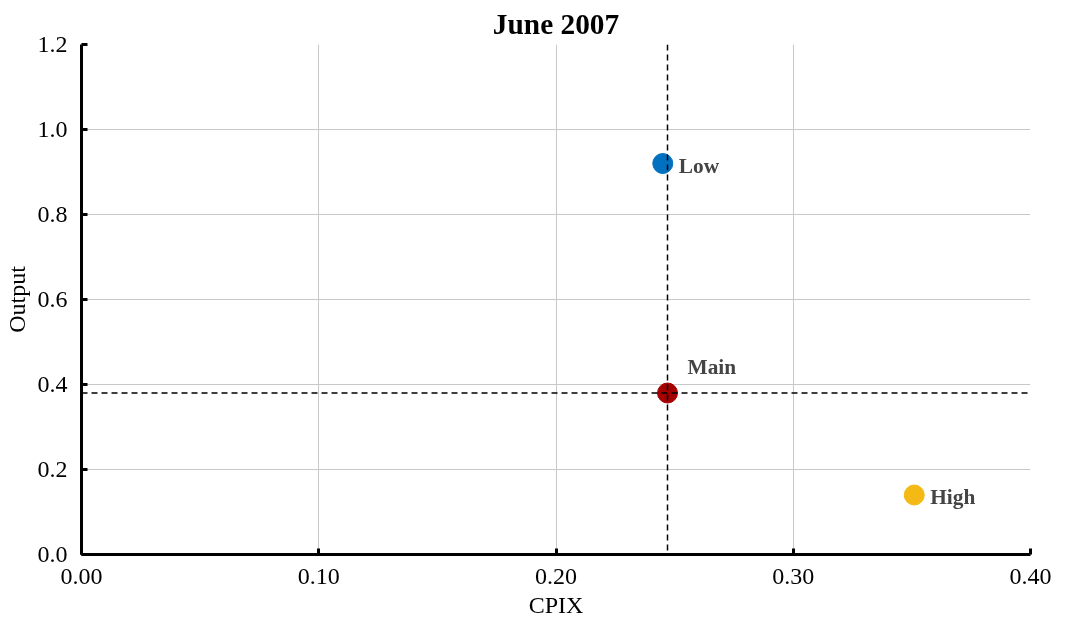  I want to click on y-tick-label: 0.6, so click(52, 299).